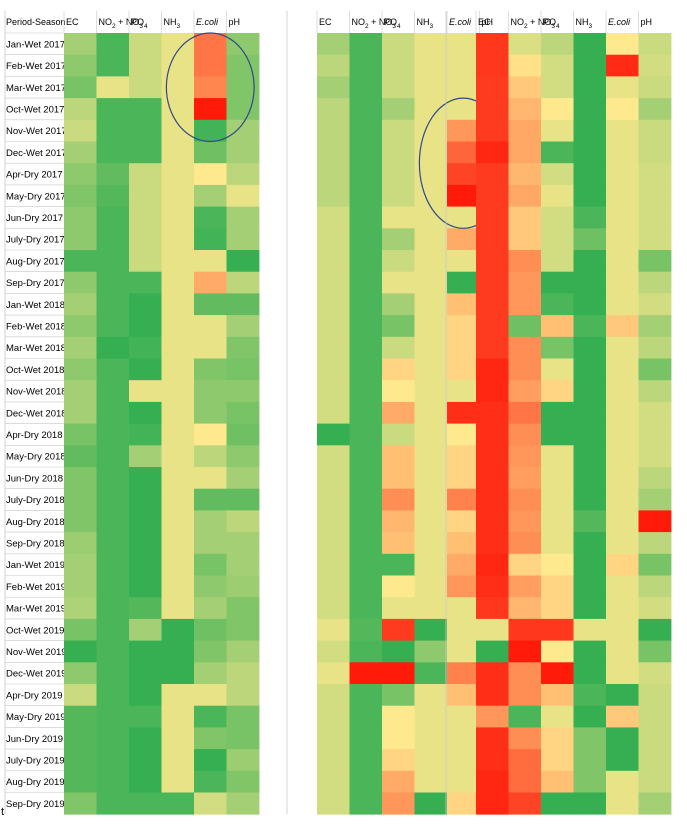 This screenshot has height=828, width=687. I want to click on heatmap-cell-p2-r1-c4, so click(622, 65).